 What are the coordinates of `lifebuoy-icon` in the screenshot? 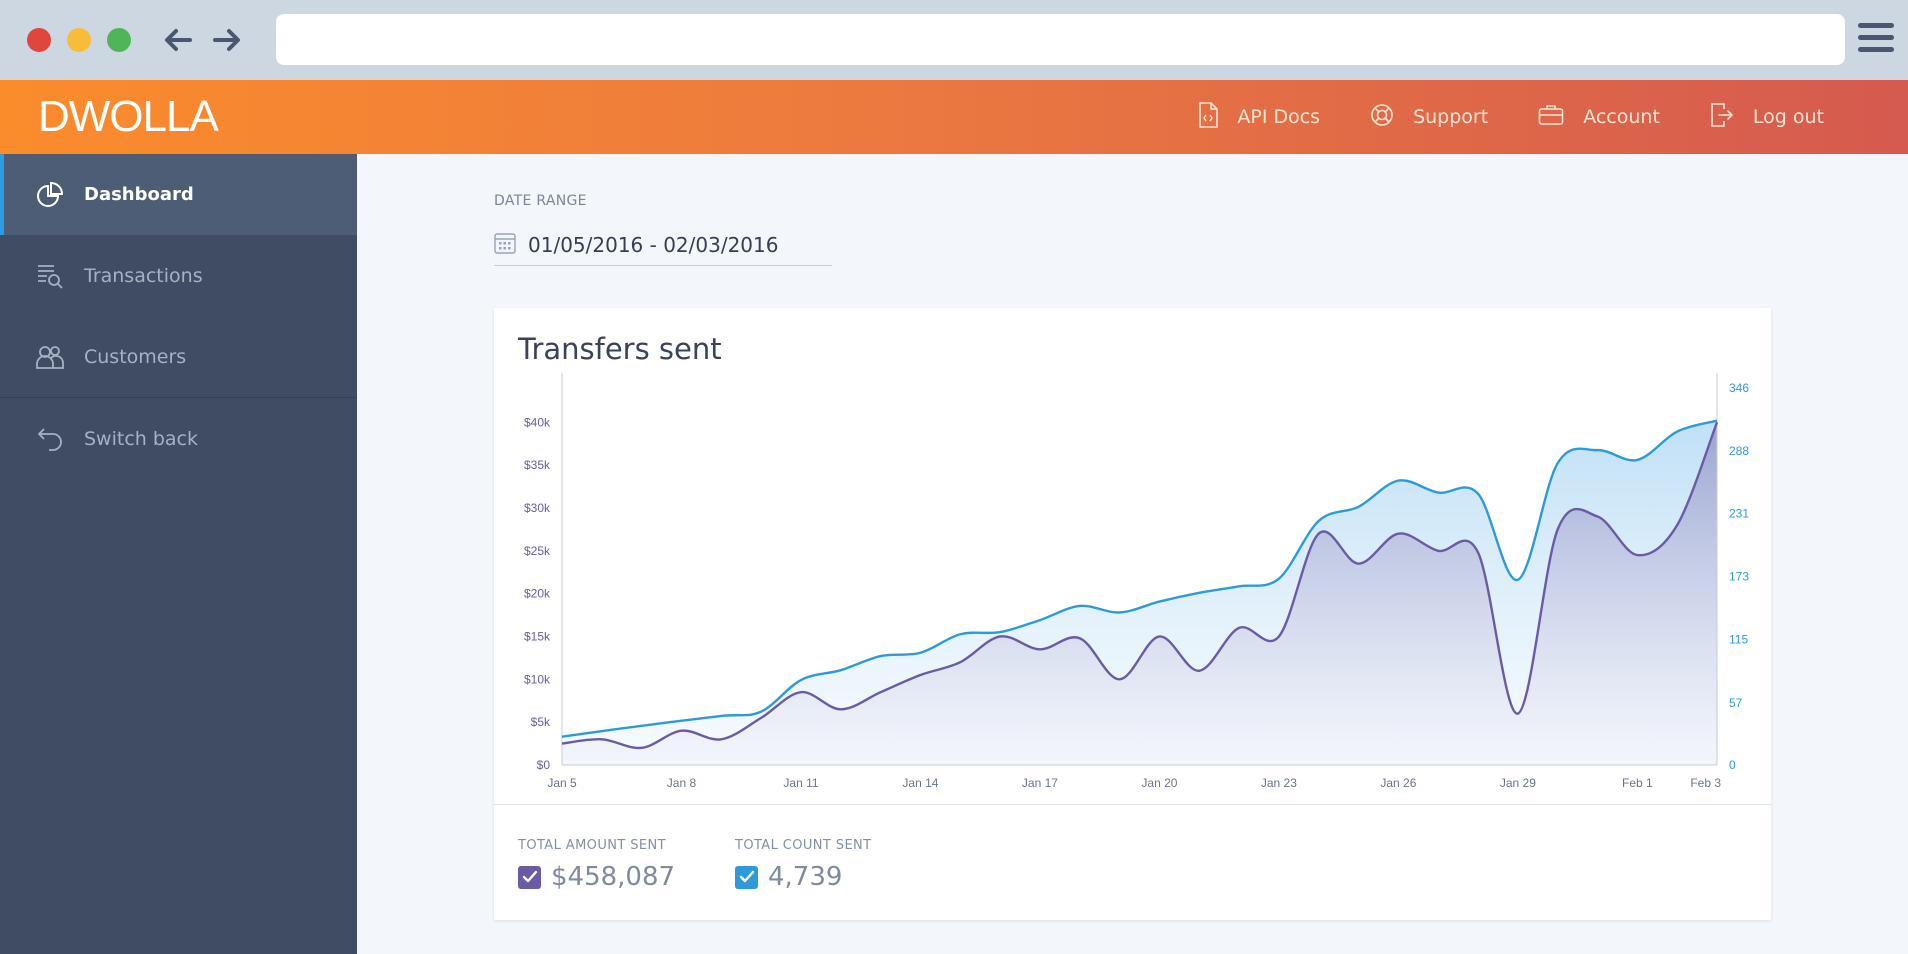 It's located at (1391, 117).